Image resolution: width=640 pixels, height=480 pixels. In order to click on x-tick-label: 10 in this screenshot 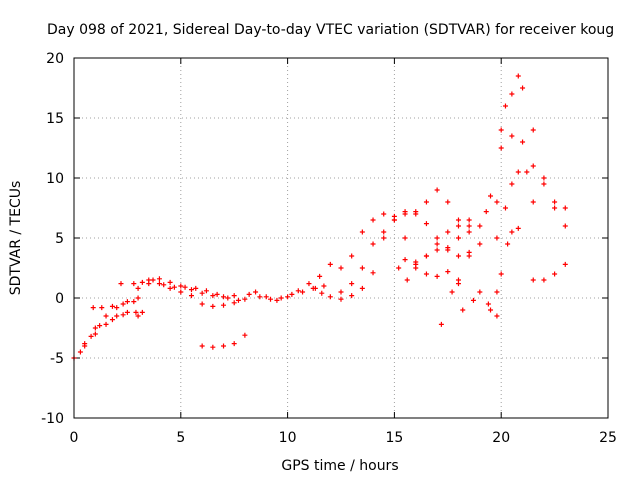, I will do `click(288, 438)`.